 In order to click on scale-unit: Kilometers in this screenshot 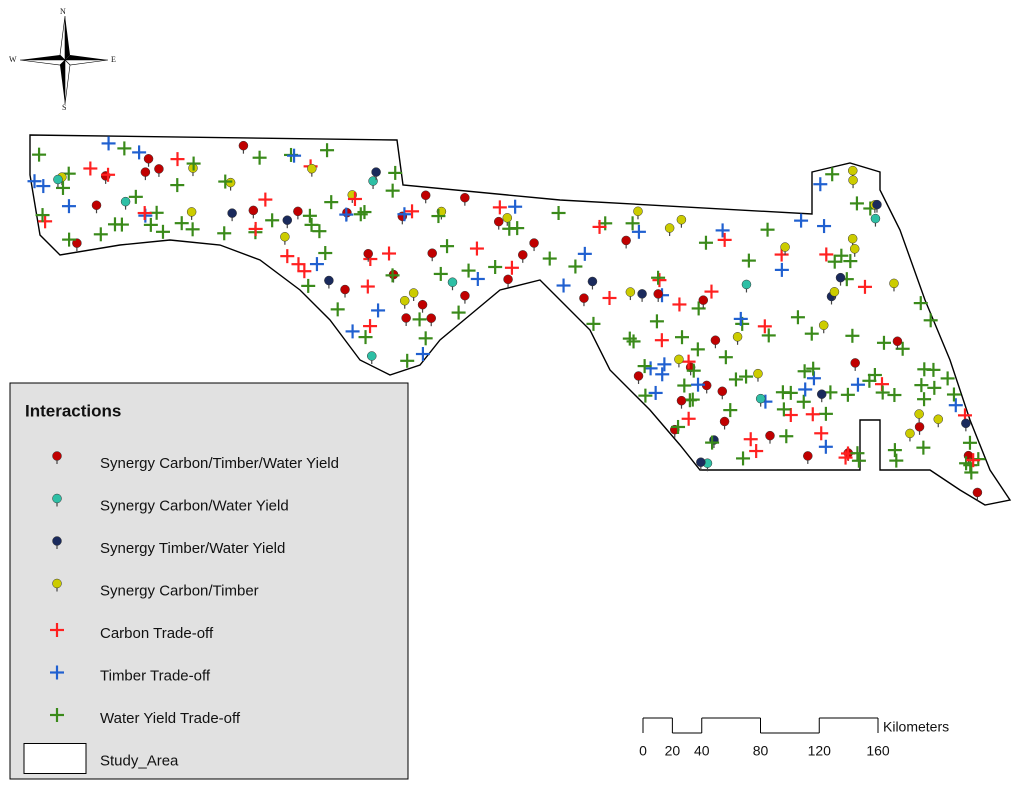, I will do `click(916, 727)`.